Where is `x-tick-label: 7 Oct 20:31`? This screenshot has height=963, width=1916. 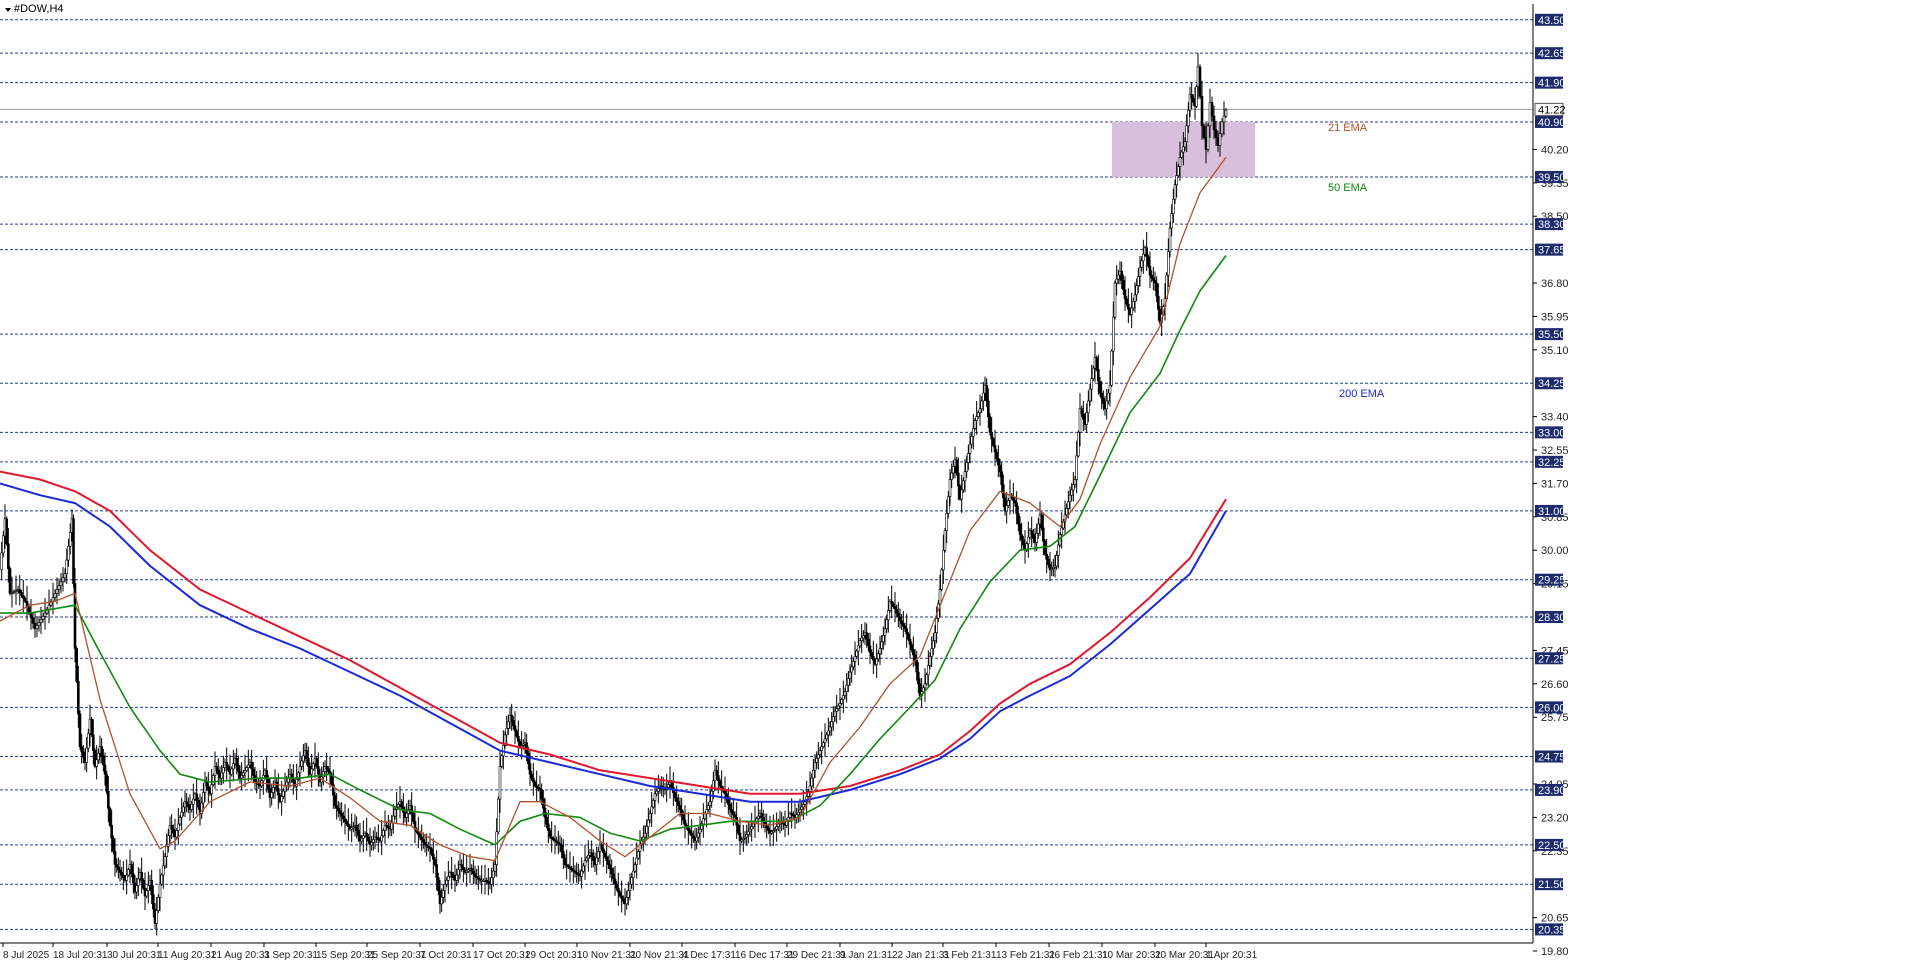
x-tick-label: 7 Oct 20:31 is located at coordinates (446, 955).